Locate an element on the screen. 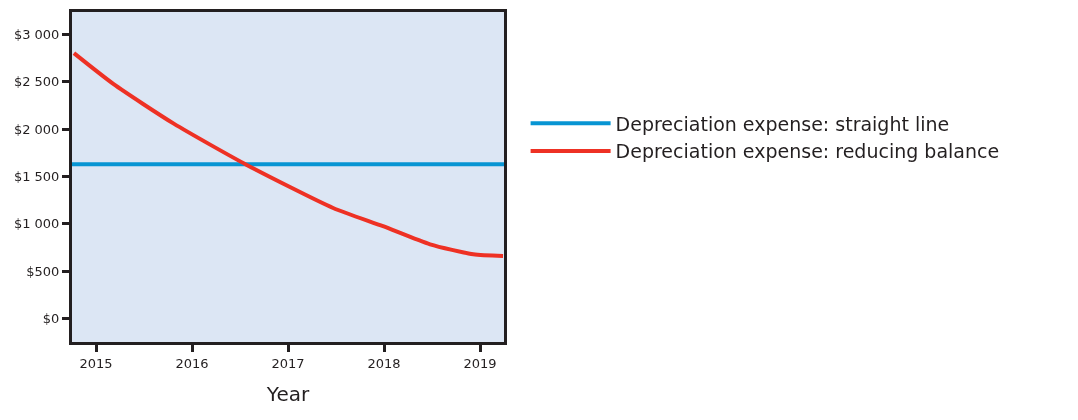  x-tick-label: 2018 is located at coordinates (384, 363).